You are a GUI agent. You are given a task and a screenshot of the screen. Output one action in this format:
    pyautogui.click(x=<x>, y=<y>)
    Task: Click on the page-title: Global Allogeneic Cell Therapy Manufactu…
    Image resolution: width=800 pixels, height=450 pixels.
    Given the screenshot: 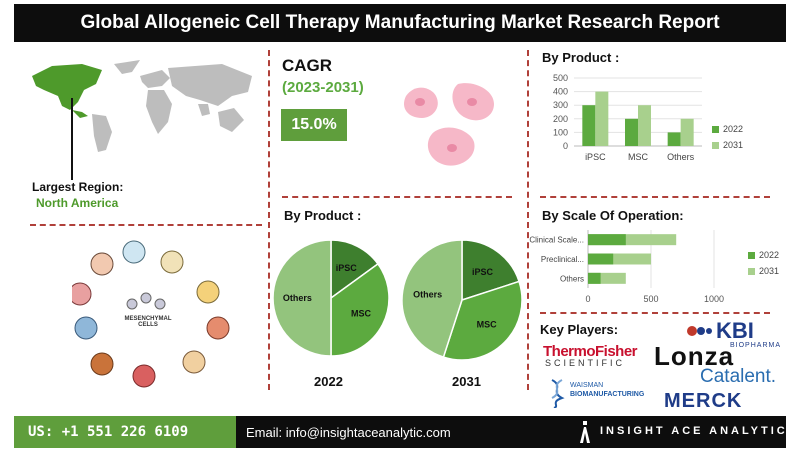 What is the action you would take?
    pyautogui.click(x=400, y=22)
    